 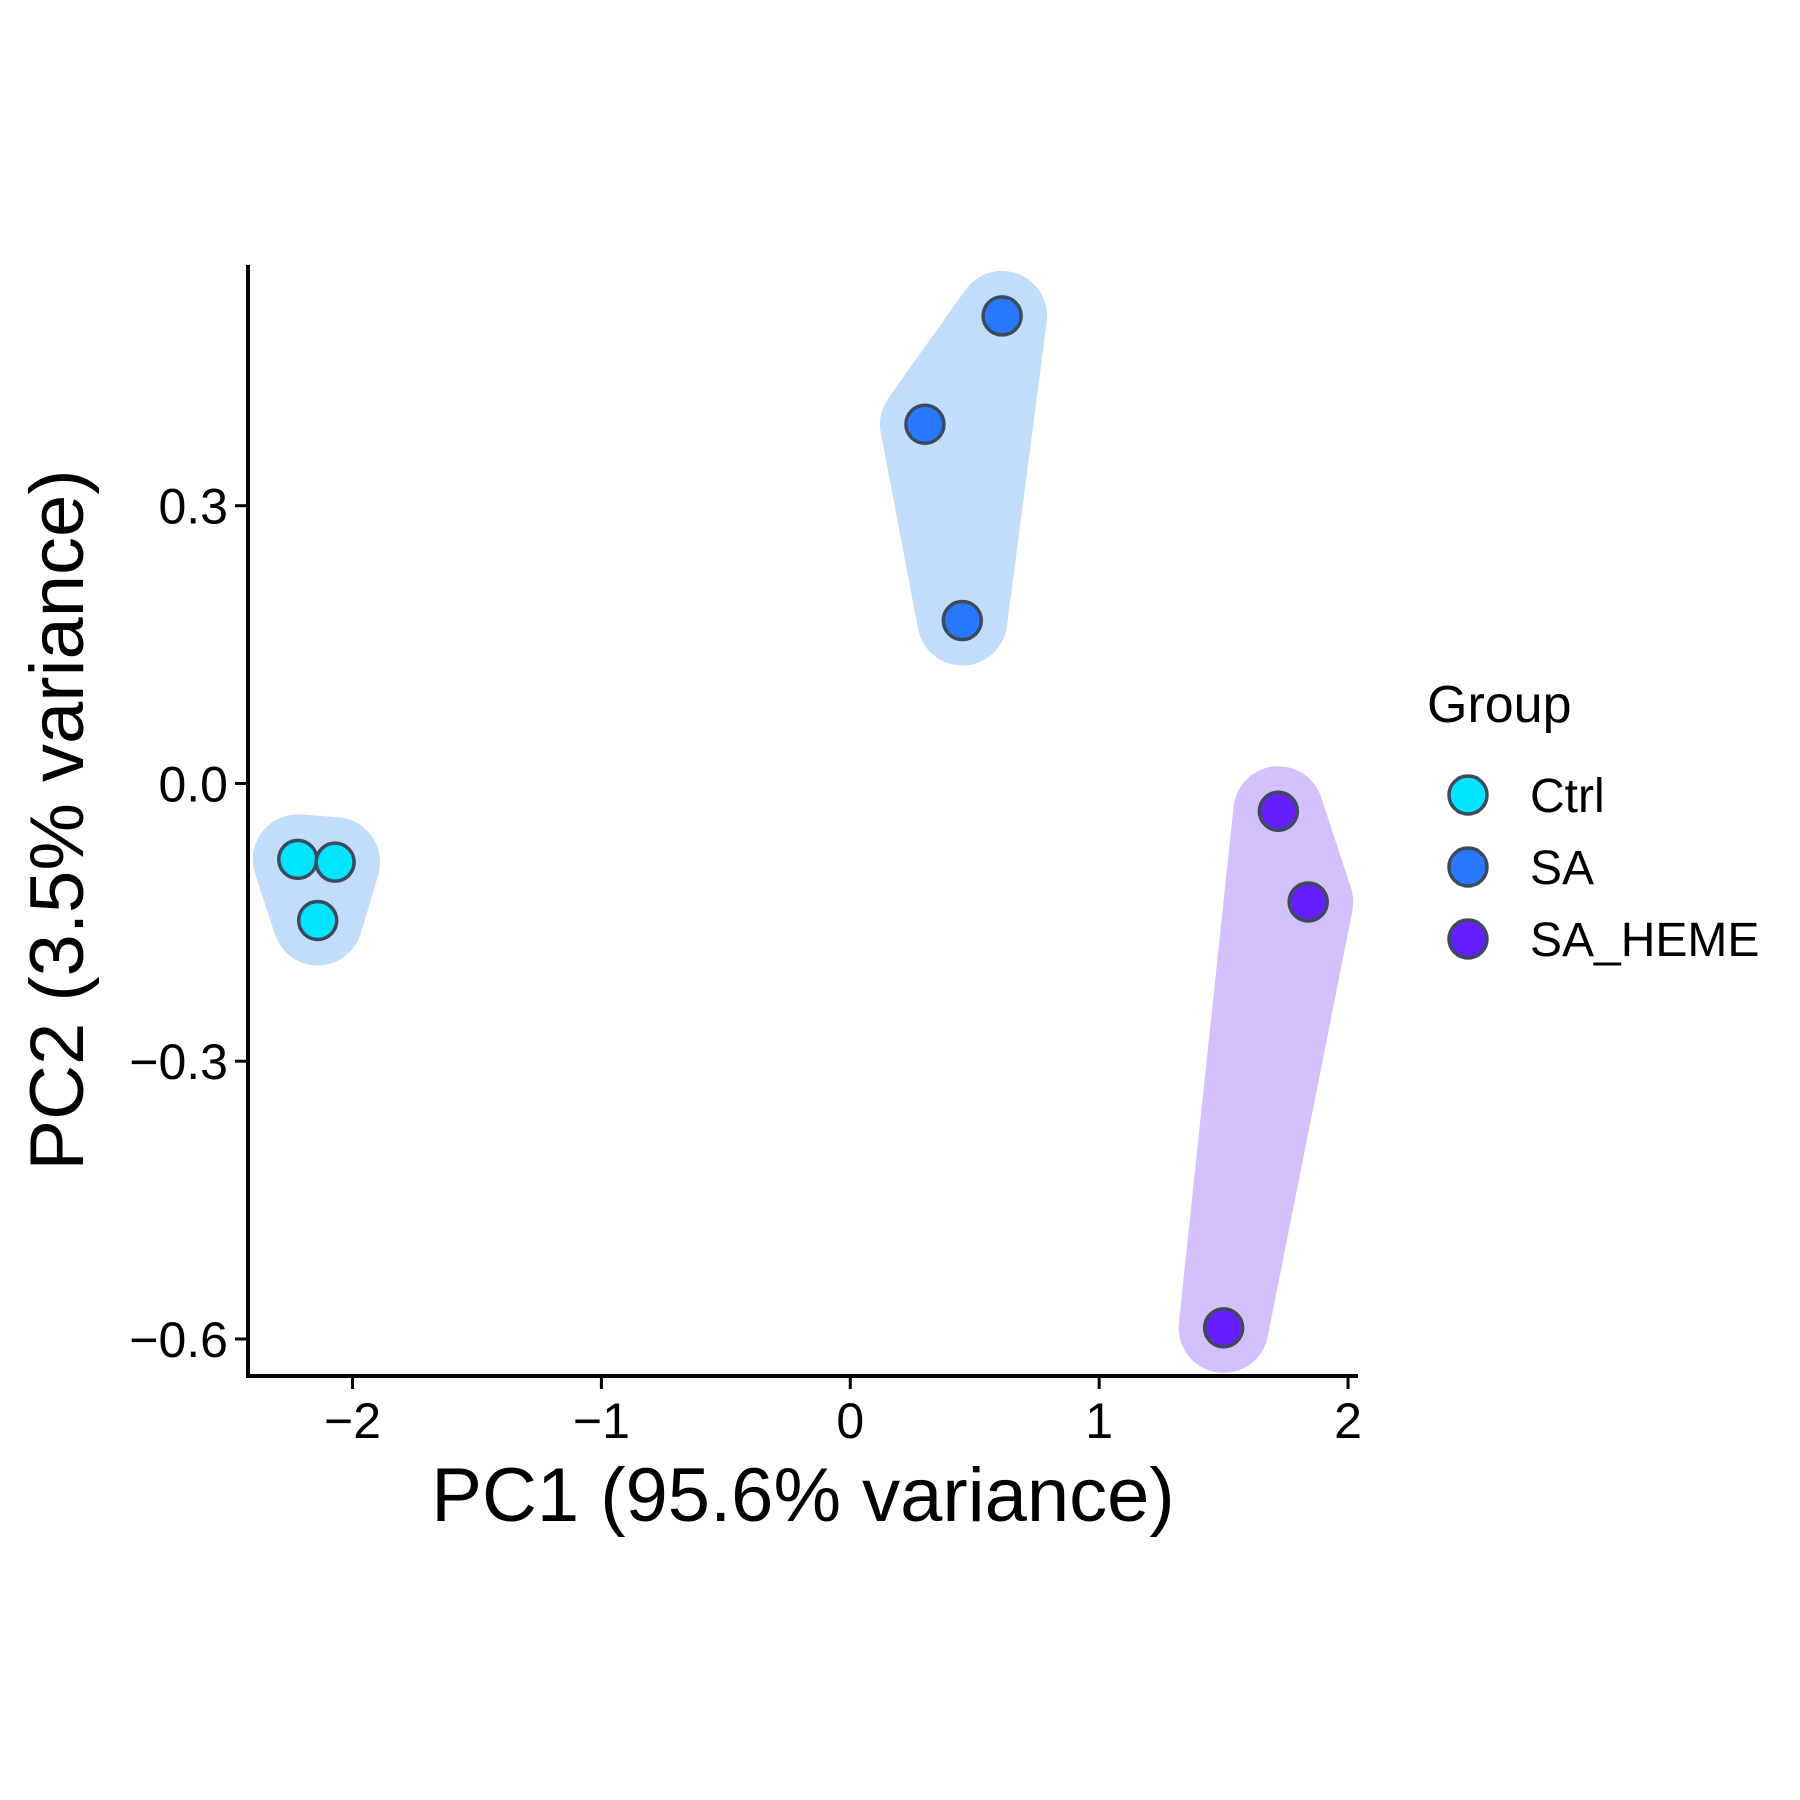 What do you see at coordinates (178, 1340) in the screenshot?
I see `y-tick-label: −0.6` at bounding box center [178, 1340].